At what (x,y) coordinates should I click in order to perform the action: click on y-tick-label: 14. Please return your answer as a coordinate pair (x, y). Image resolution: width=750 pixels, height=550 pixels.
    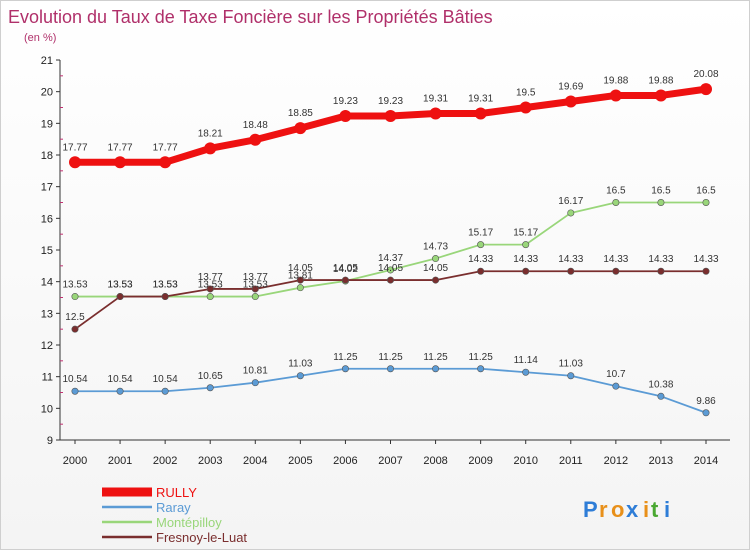
    Looking at the image, I should click on (47, 283).